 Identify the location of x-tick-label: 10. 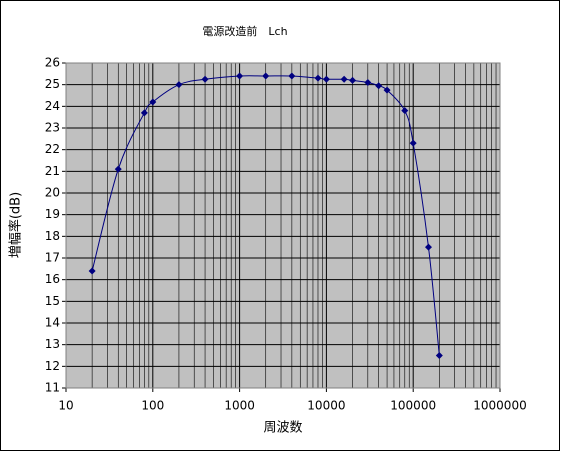
(65, 406).